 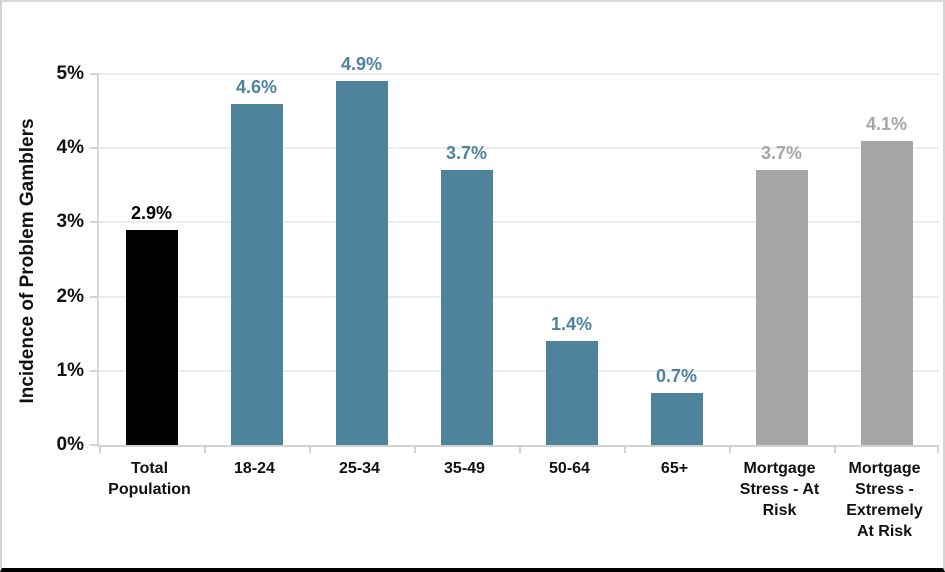 I want to click on y-axis-tick-label: 5%, so click(x=70, y=73).